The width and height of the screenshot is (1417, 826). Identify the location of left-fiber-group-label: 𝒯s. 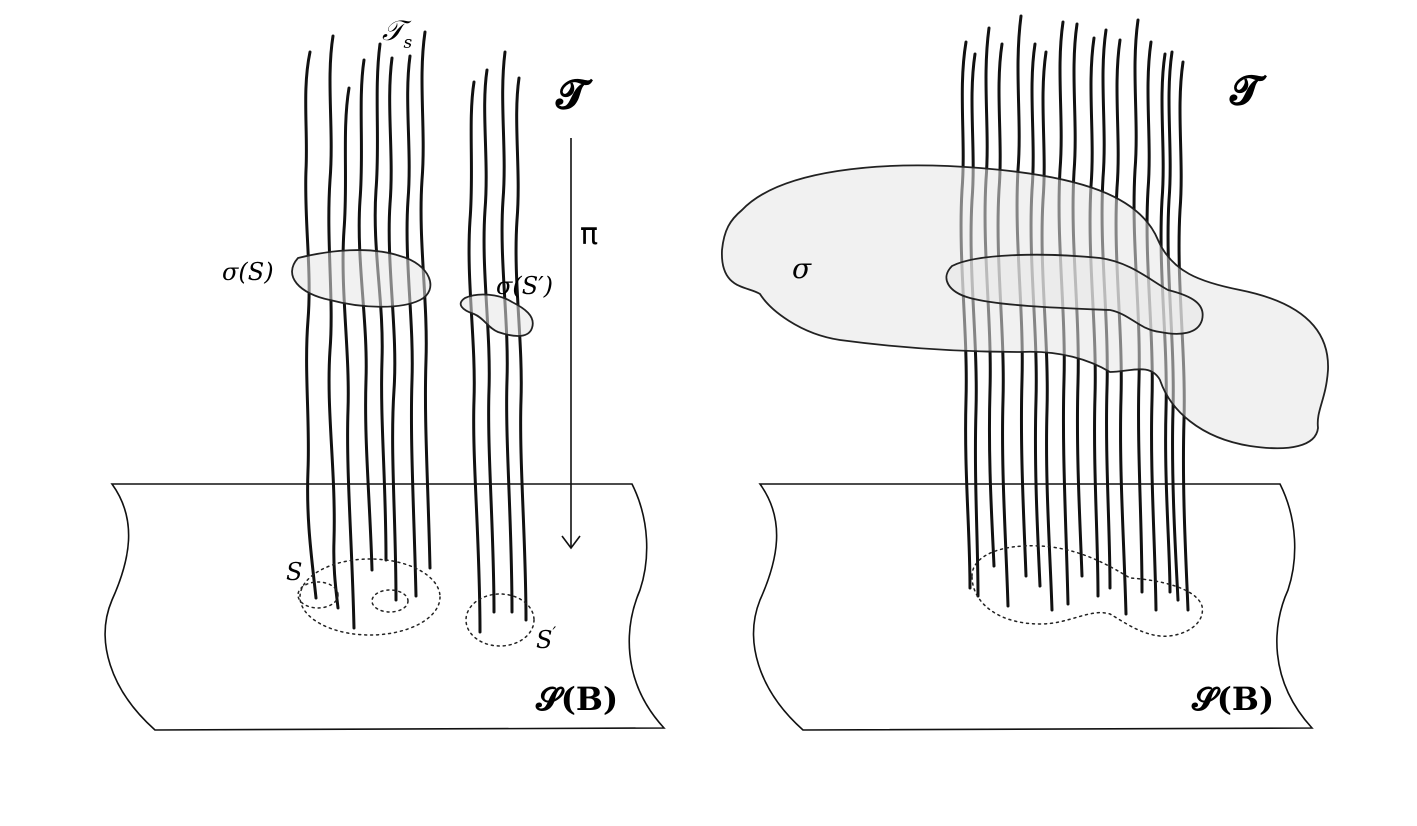
(397, 33).